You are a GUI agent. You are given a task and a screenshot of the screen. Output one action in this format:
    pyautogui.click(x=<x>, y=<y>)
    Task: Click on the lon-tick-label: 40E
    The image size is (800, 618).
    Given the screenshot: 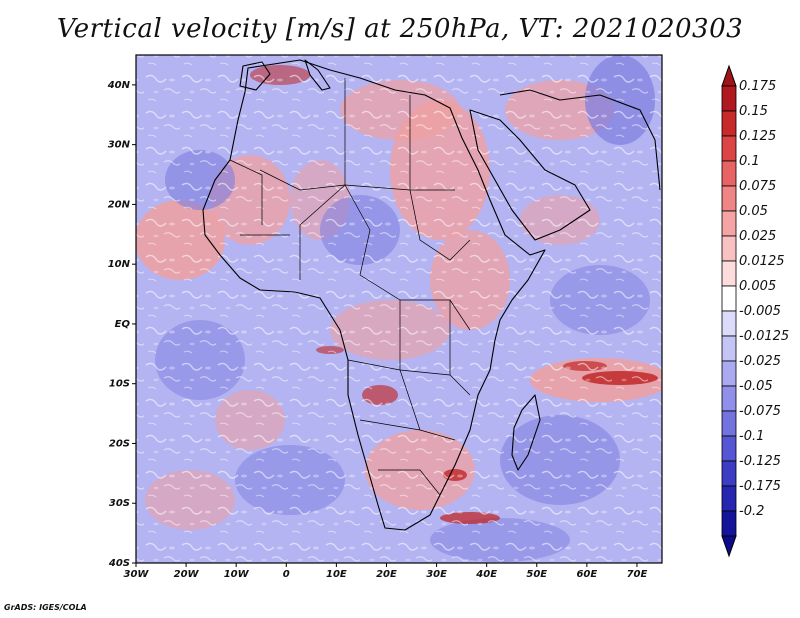 What is the action you would take?
    pyautogui.click(x=486, y=574)
    